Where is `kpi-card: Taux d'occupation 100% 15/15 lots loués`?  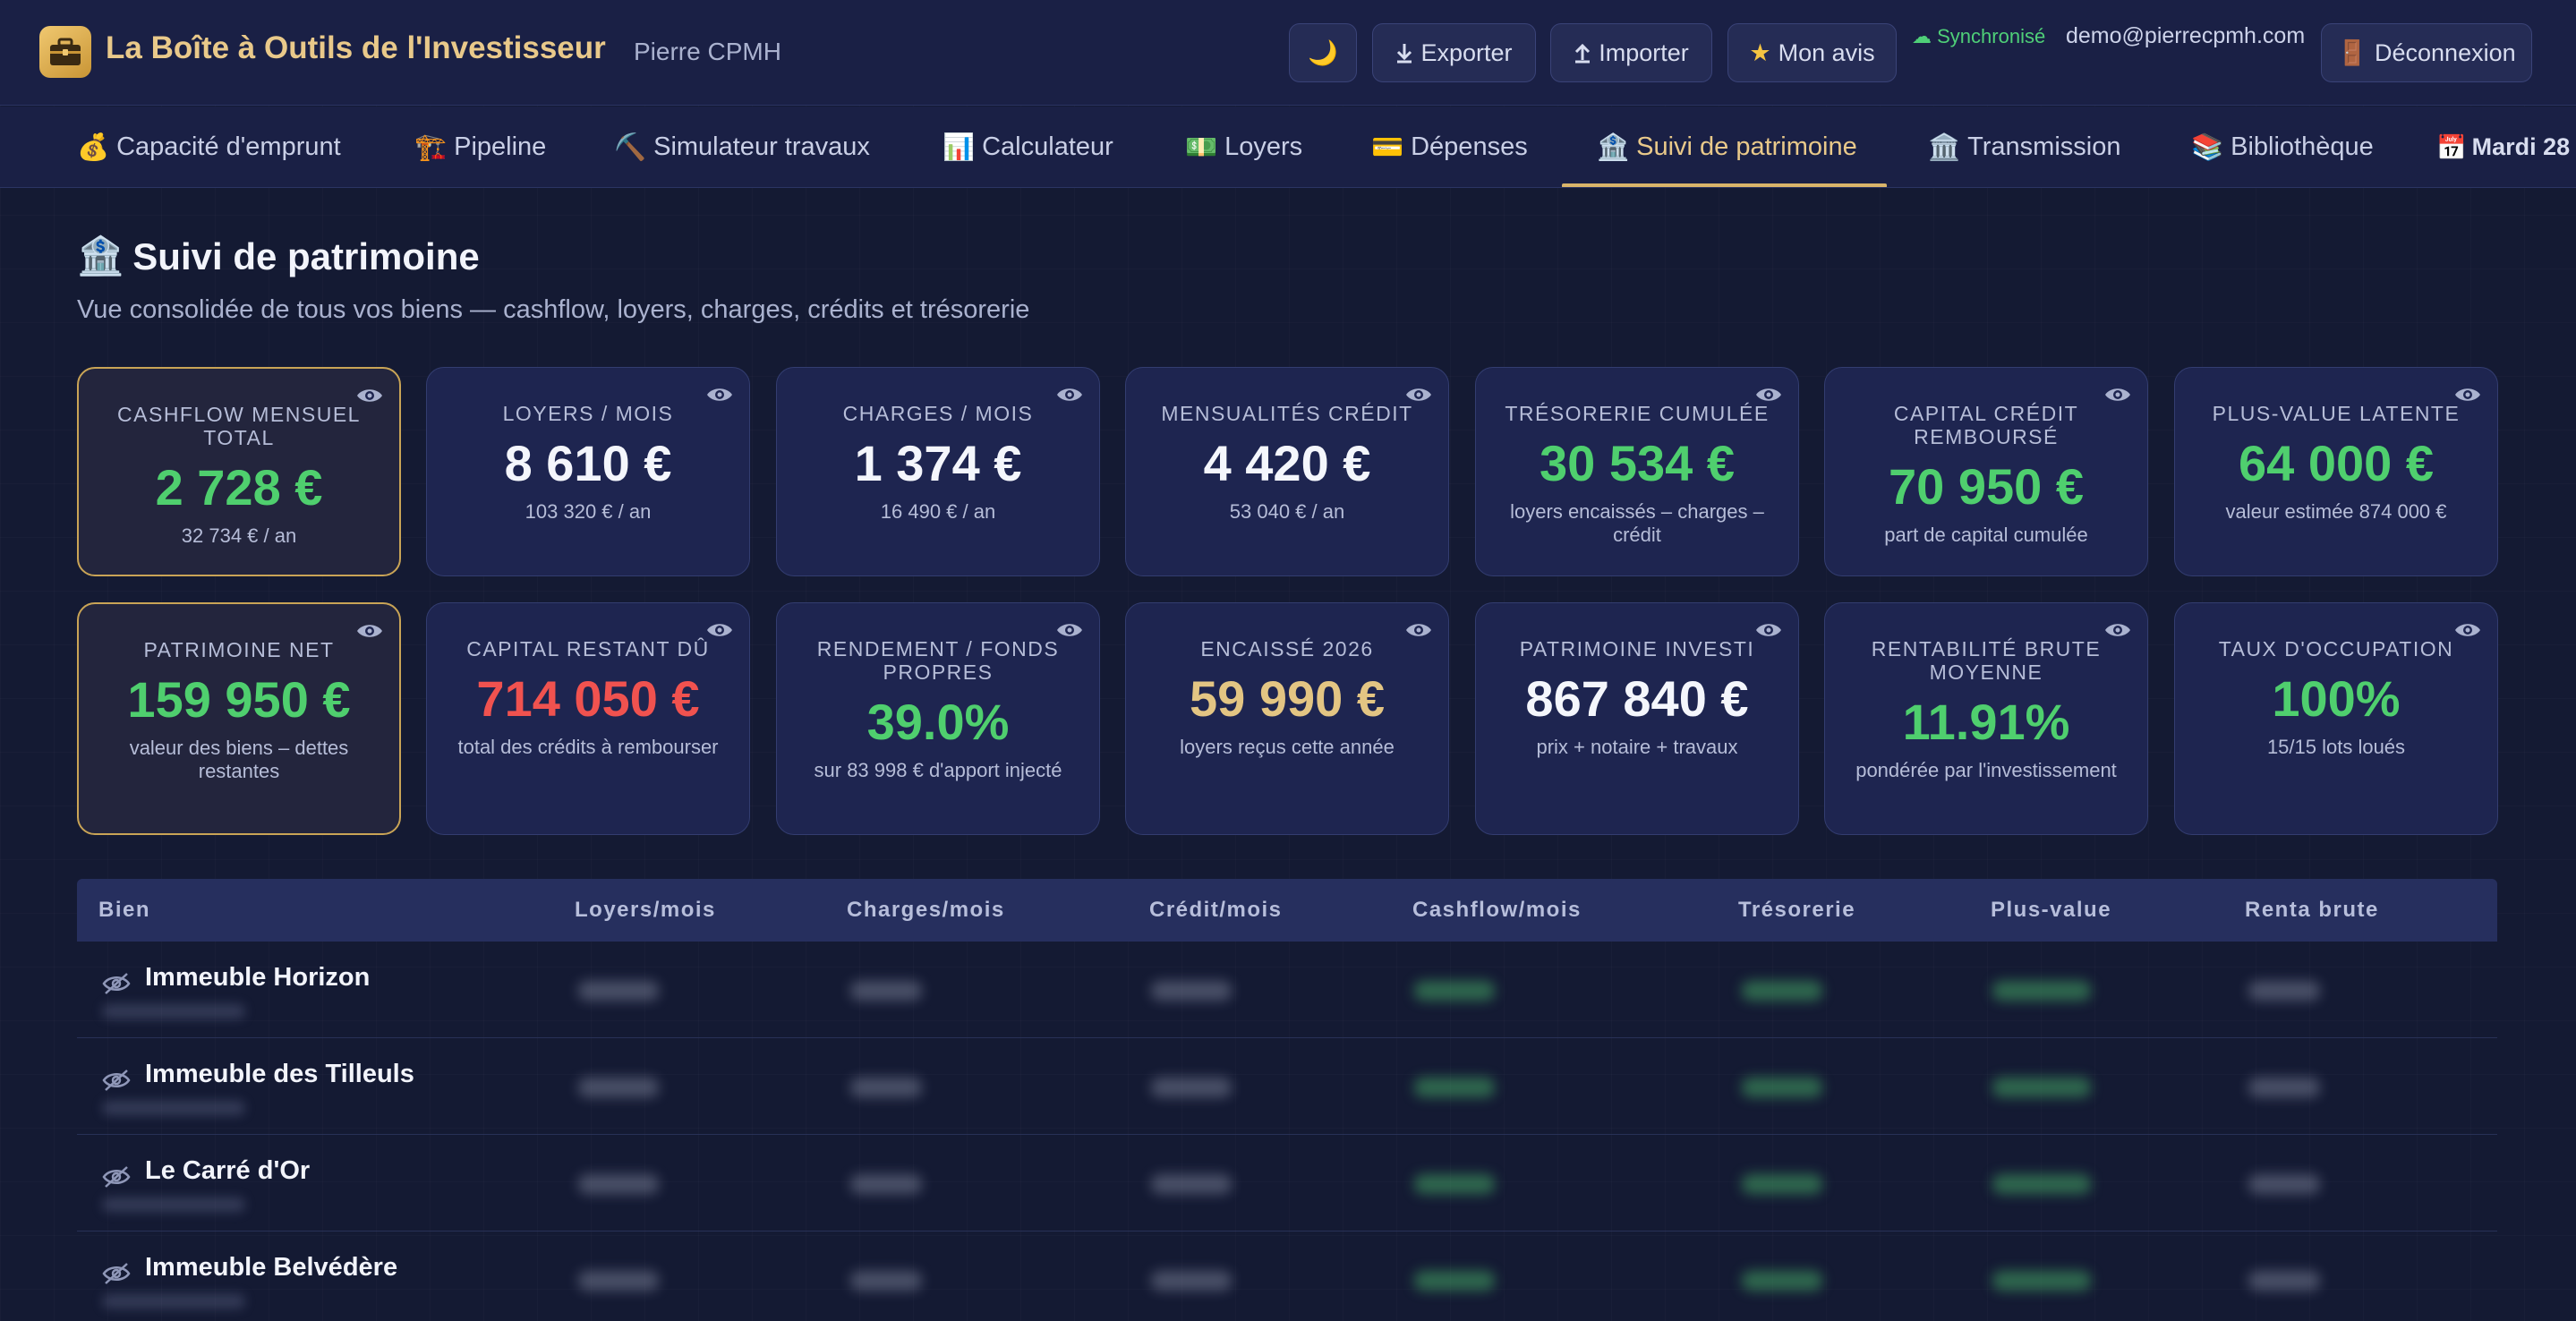 kpi-card: Taux d'occupation 100% 15/15 lots loués is located at coordinates (2336, 718).